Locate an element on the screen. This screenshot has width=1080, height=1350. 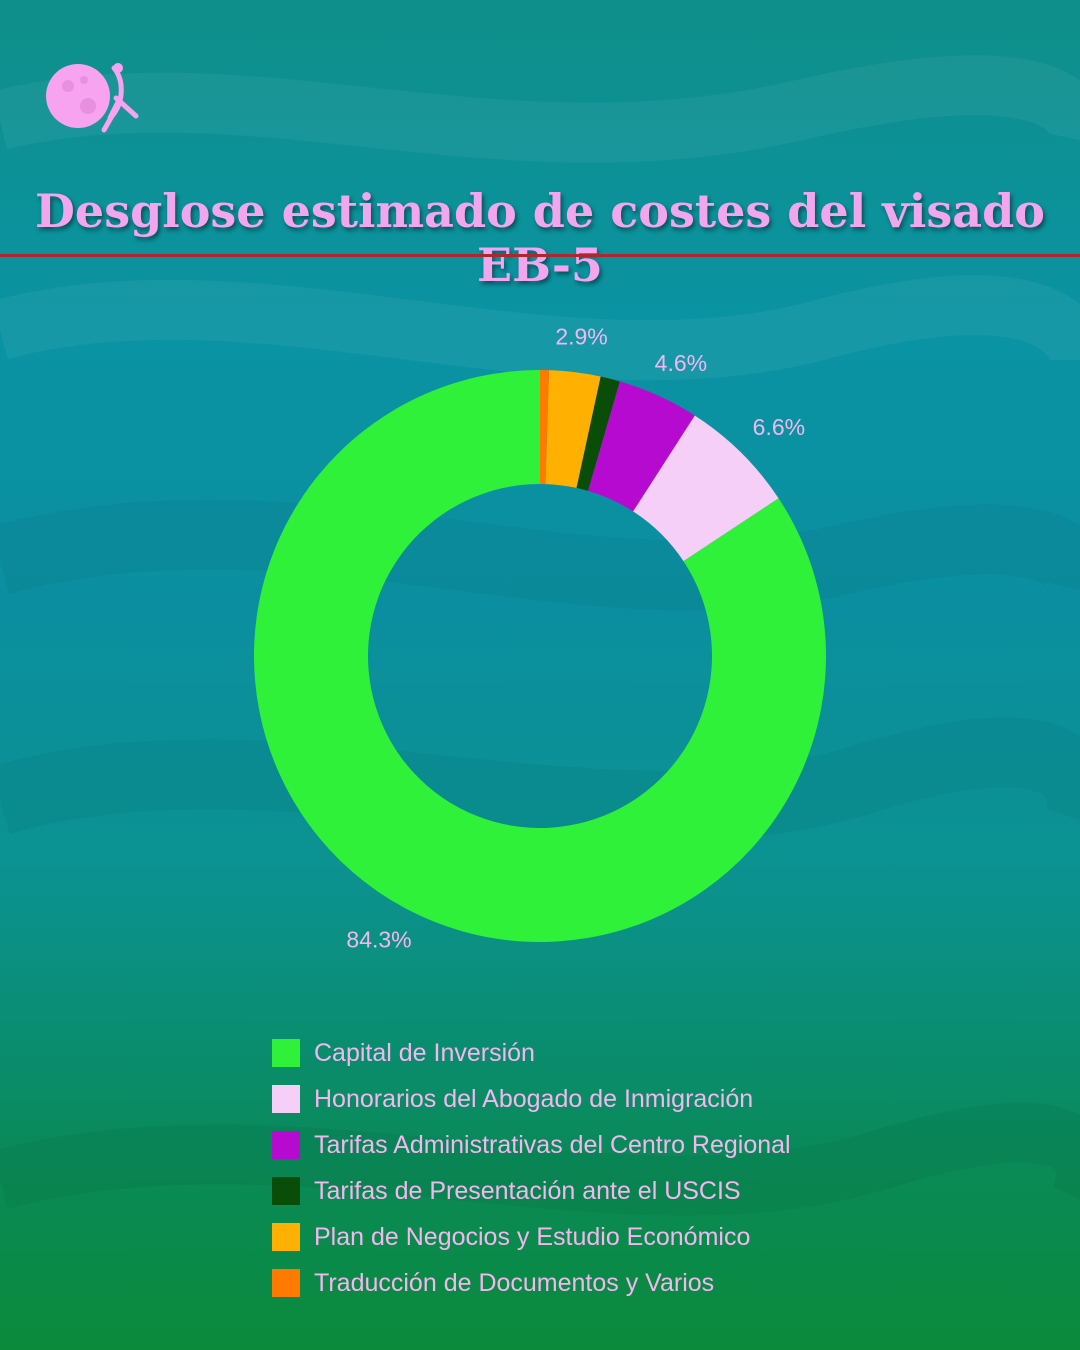
slice-data-label-2: 4.6% is located at coordinates (681, 363).